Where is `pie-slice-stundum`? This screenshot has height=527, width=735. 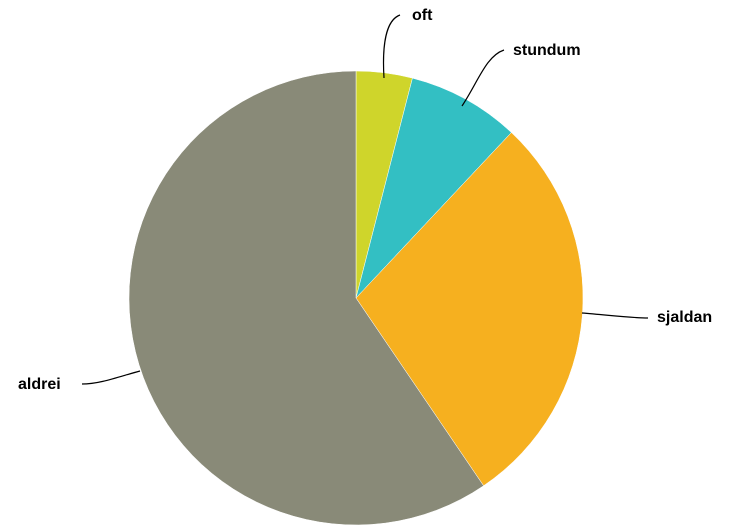 pie-slice-stundum is located at coordinates (433, 188).